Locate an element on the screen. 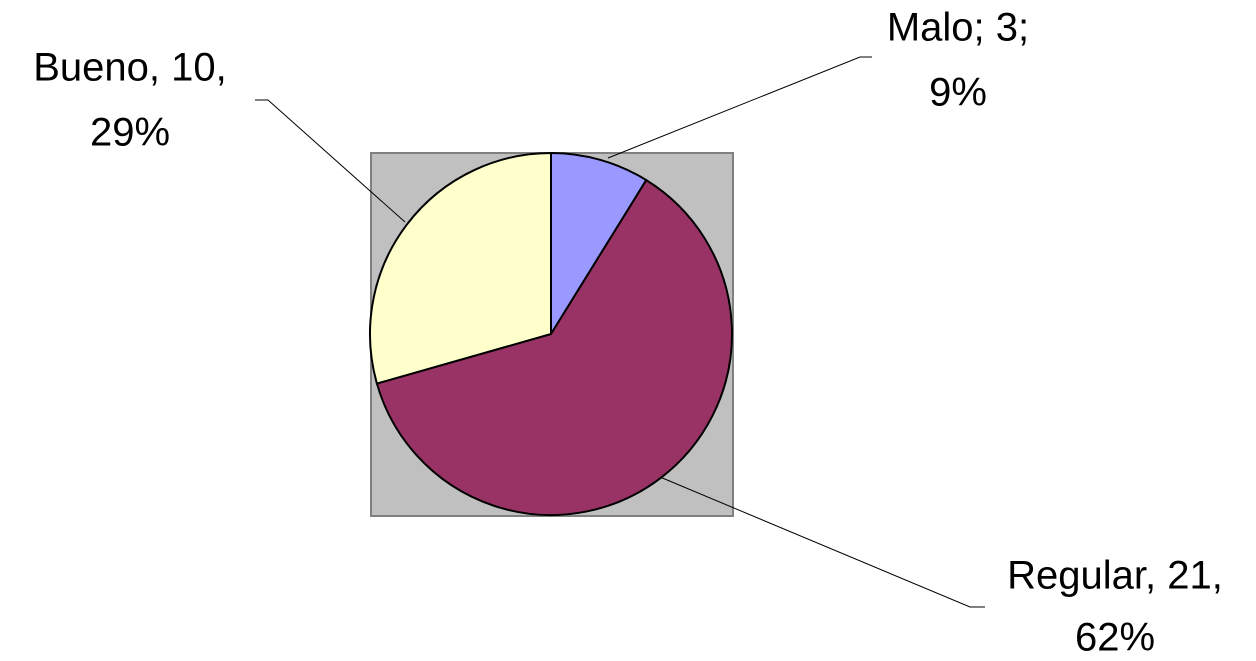 The width and height of the screenshot is (1256, 661). data-label: 62% is located at coordinates (1115, 638).